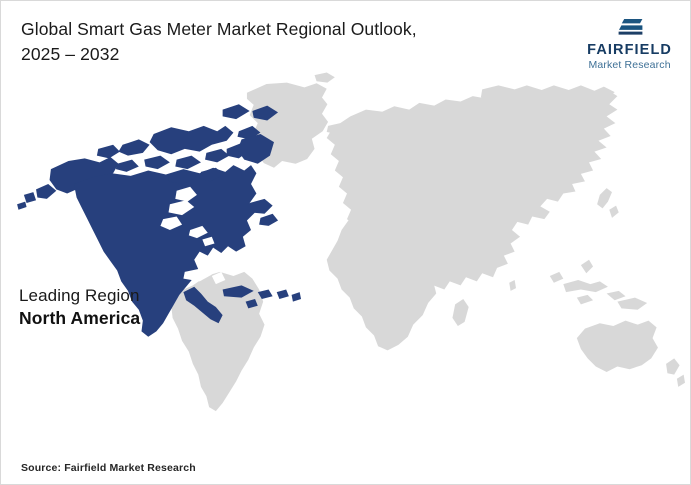 The width and height of the screenshot is (691, 485). I want to click on leading-region-callout: Leading Region North America, so click(79, 307).